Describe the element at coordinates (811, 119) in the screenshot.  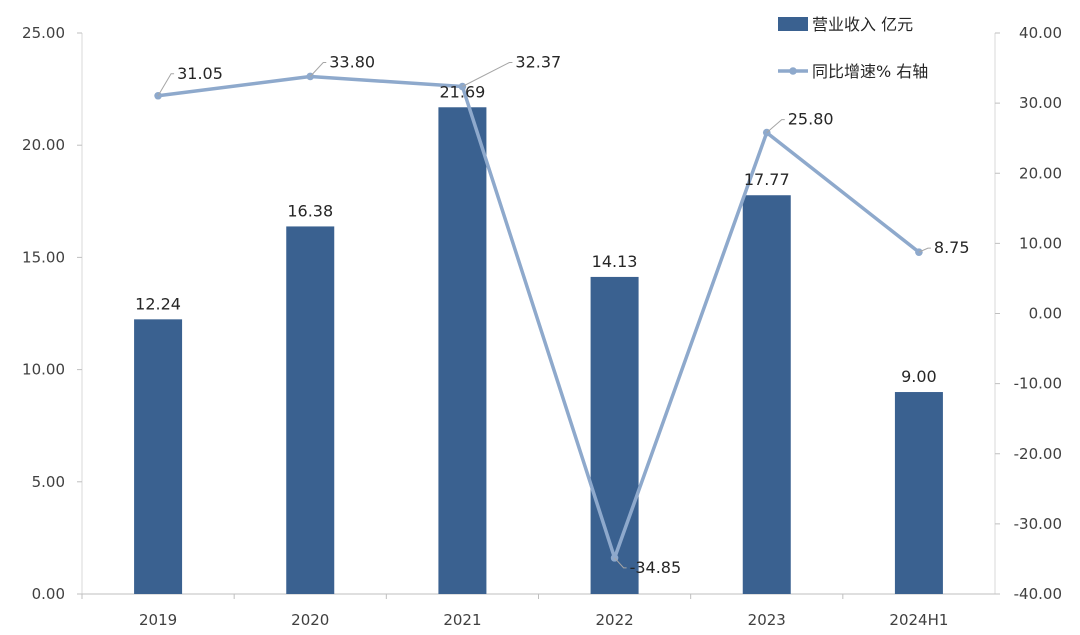
I see `line-value-label: 25.80` at that location.